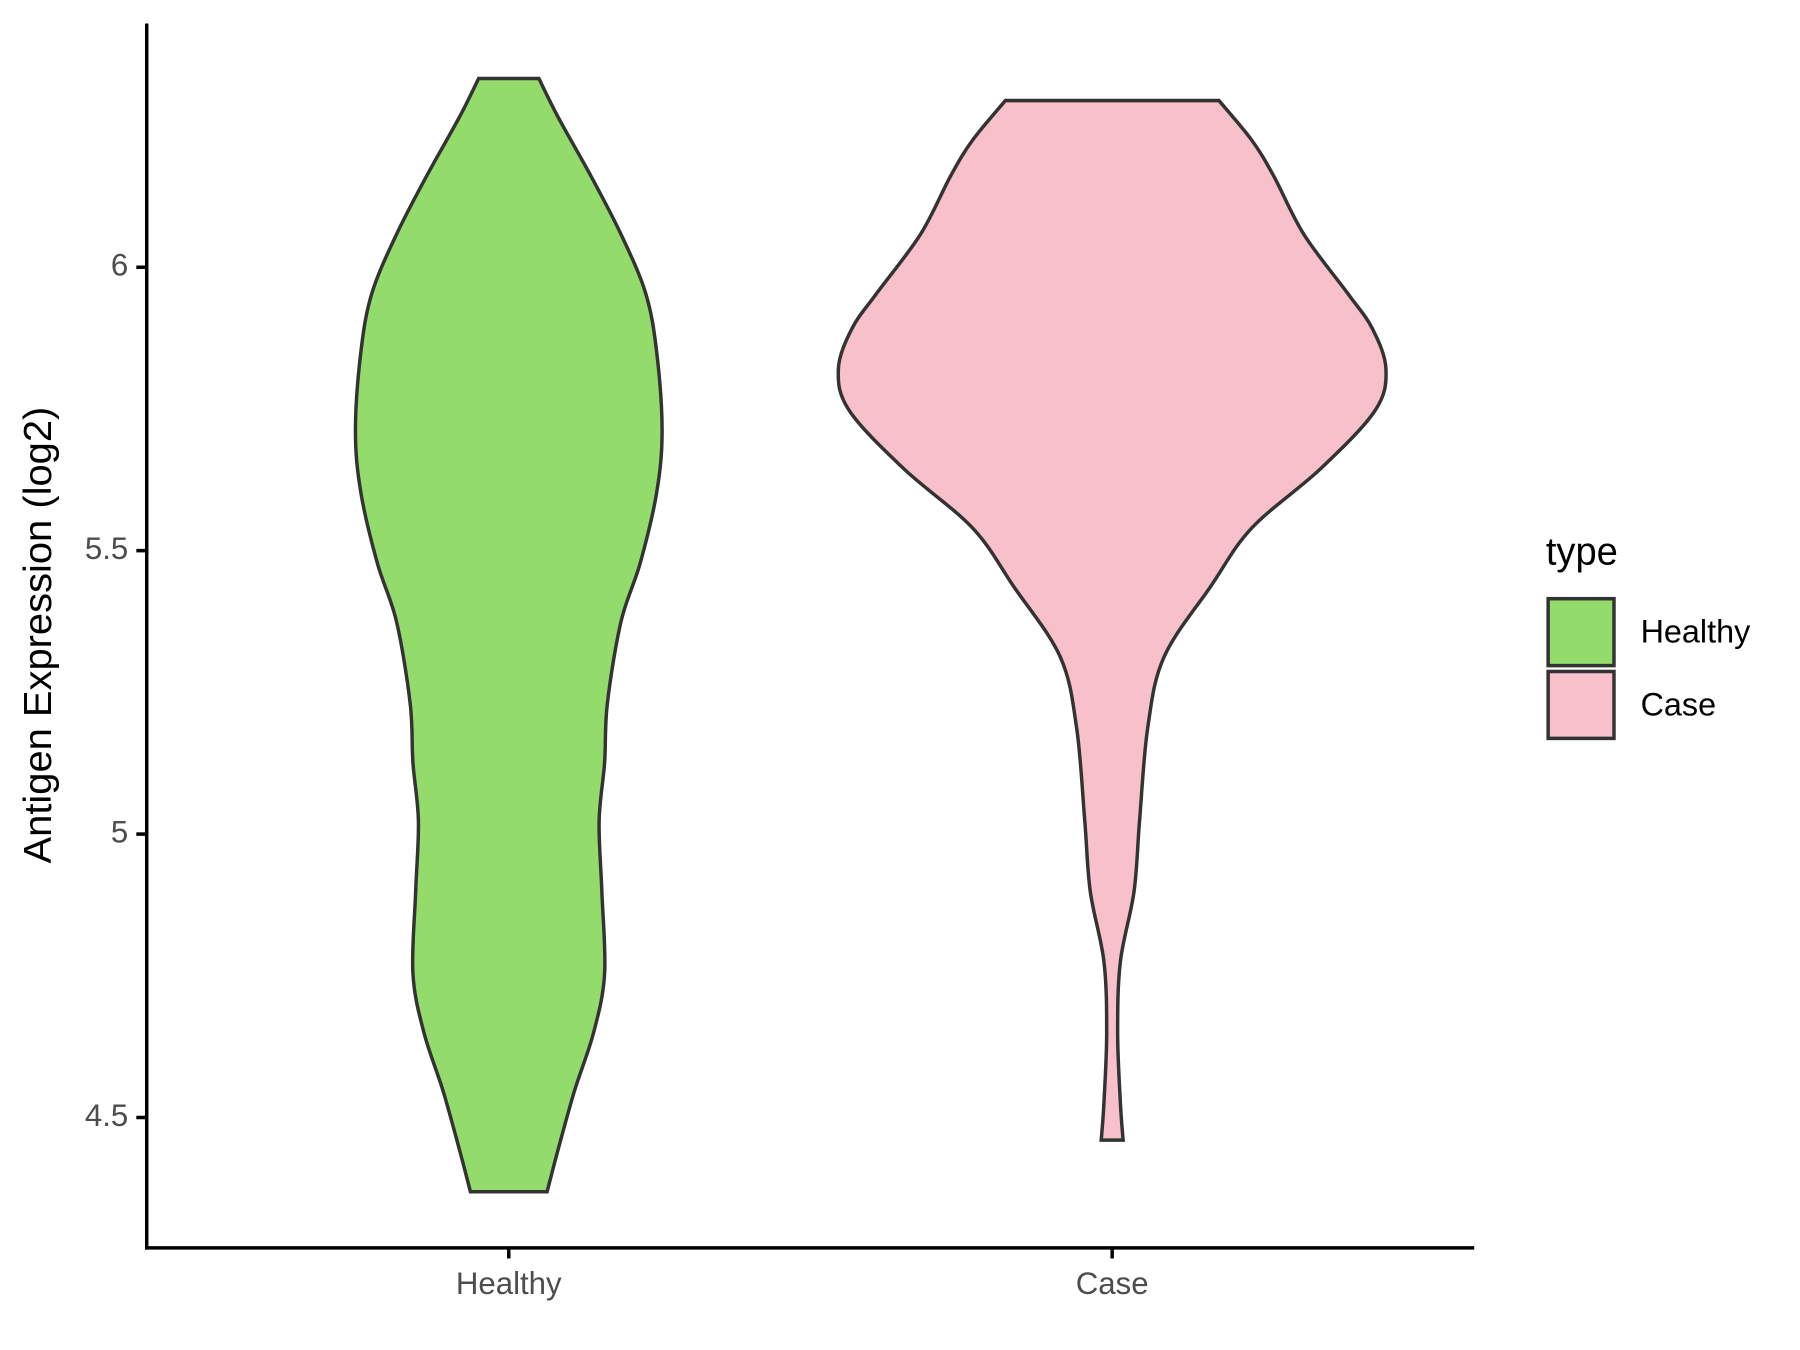 Image resolution: width=1800 pixels, height=1350 pixels. Describe the element at coordinates (1679, 703) in the screenshot. I see `legend-label: Case` at that location.